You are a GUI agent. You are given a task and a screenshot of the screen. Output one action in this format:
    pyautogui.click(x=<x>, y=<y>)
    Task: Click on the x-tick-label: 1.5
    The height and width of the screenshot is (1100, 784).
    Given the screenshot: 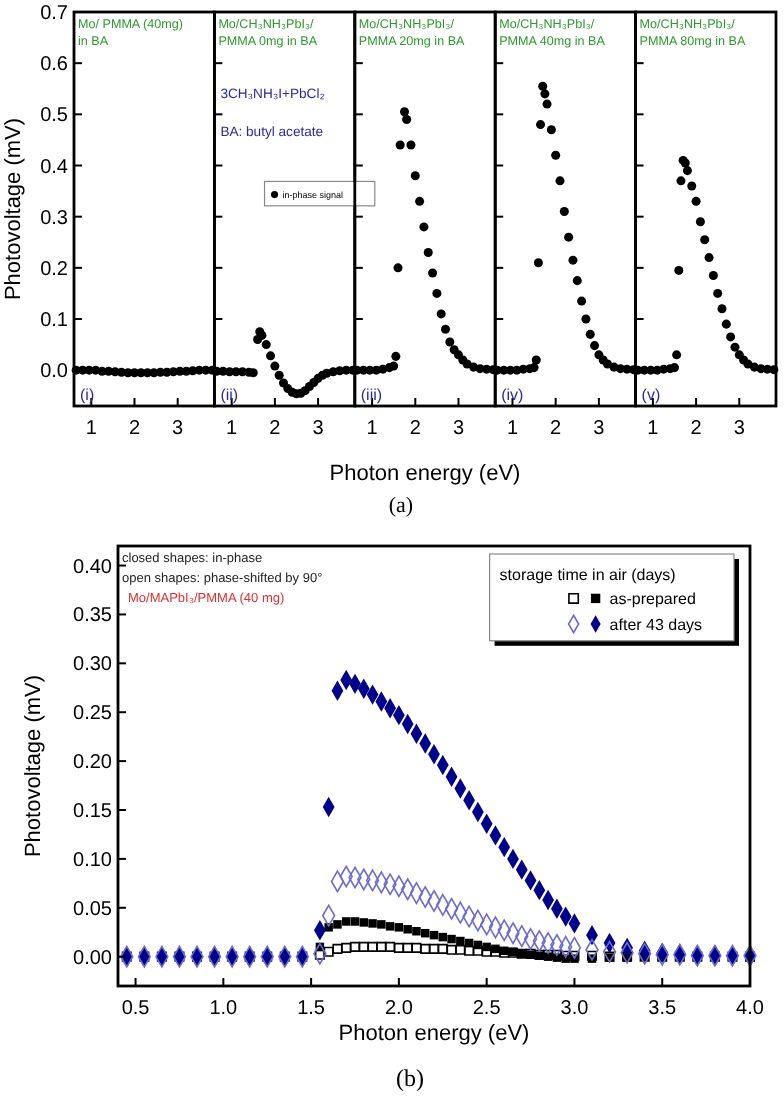 What is the action you would take?
    pyautogui.click(x=311, y=1009)
    